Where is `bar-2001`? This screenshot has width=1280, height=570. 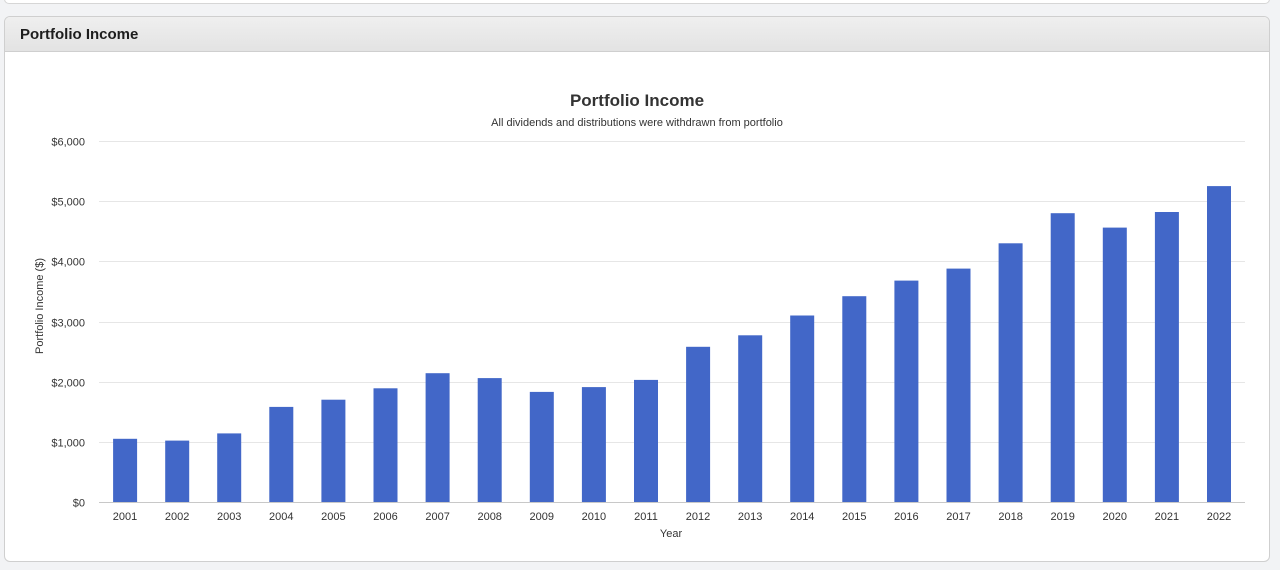 bar-2001 is located at coordinates (125, 470).